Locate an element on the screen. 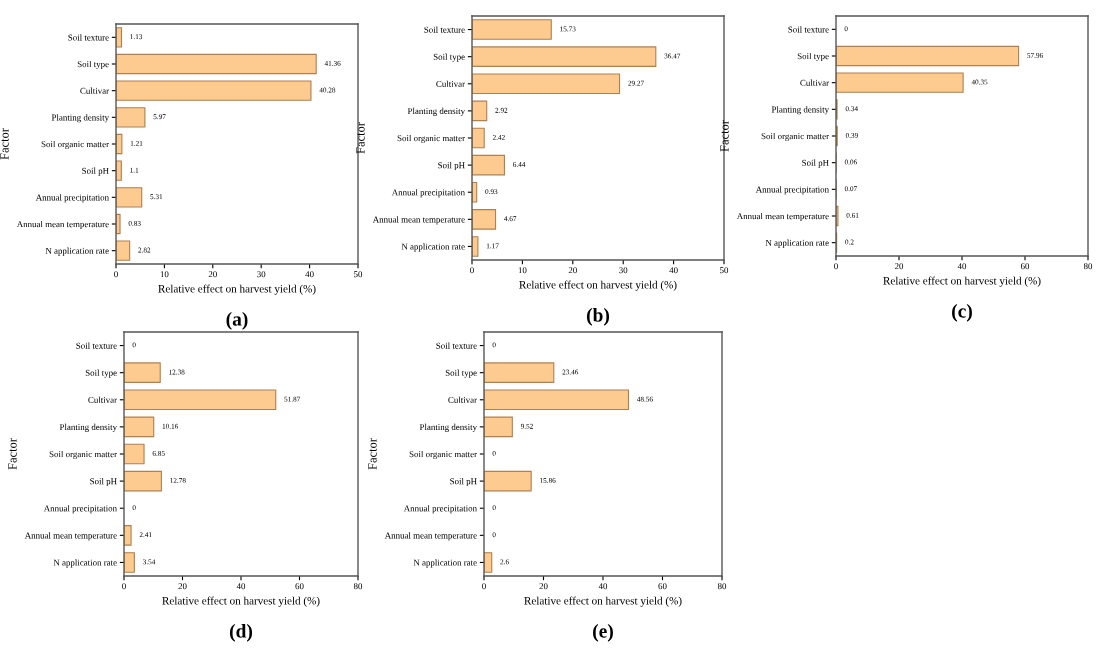 The height and width of the screenshot is (662, 1100). text: (e) is located at coordinates (603, 633).